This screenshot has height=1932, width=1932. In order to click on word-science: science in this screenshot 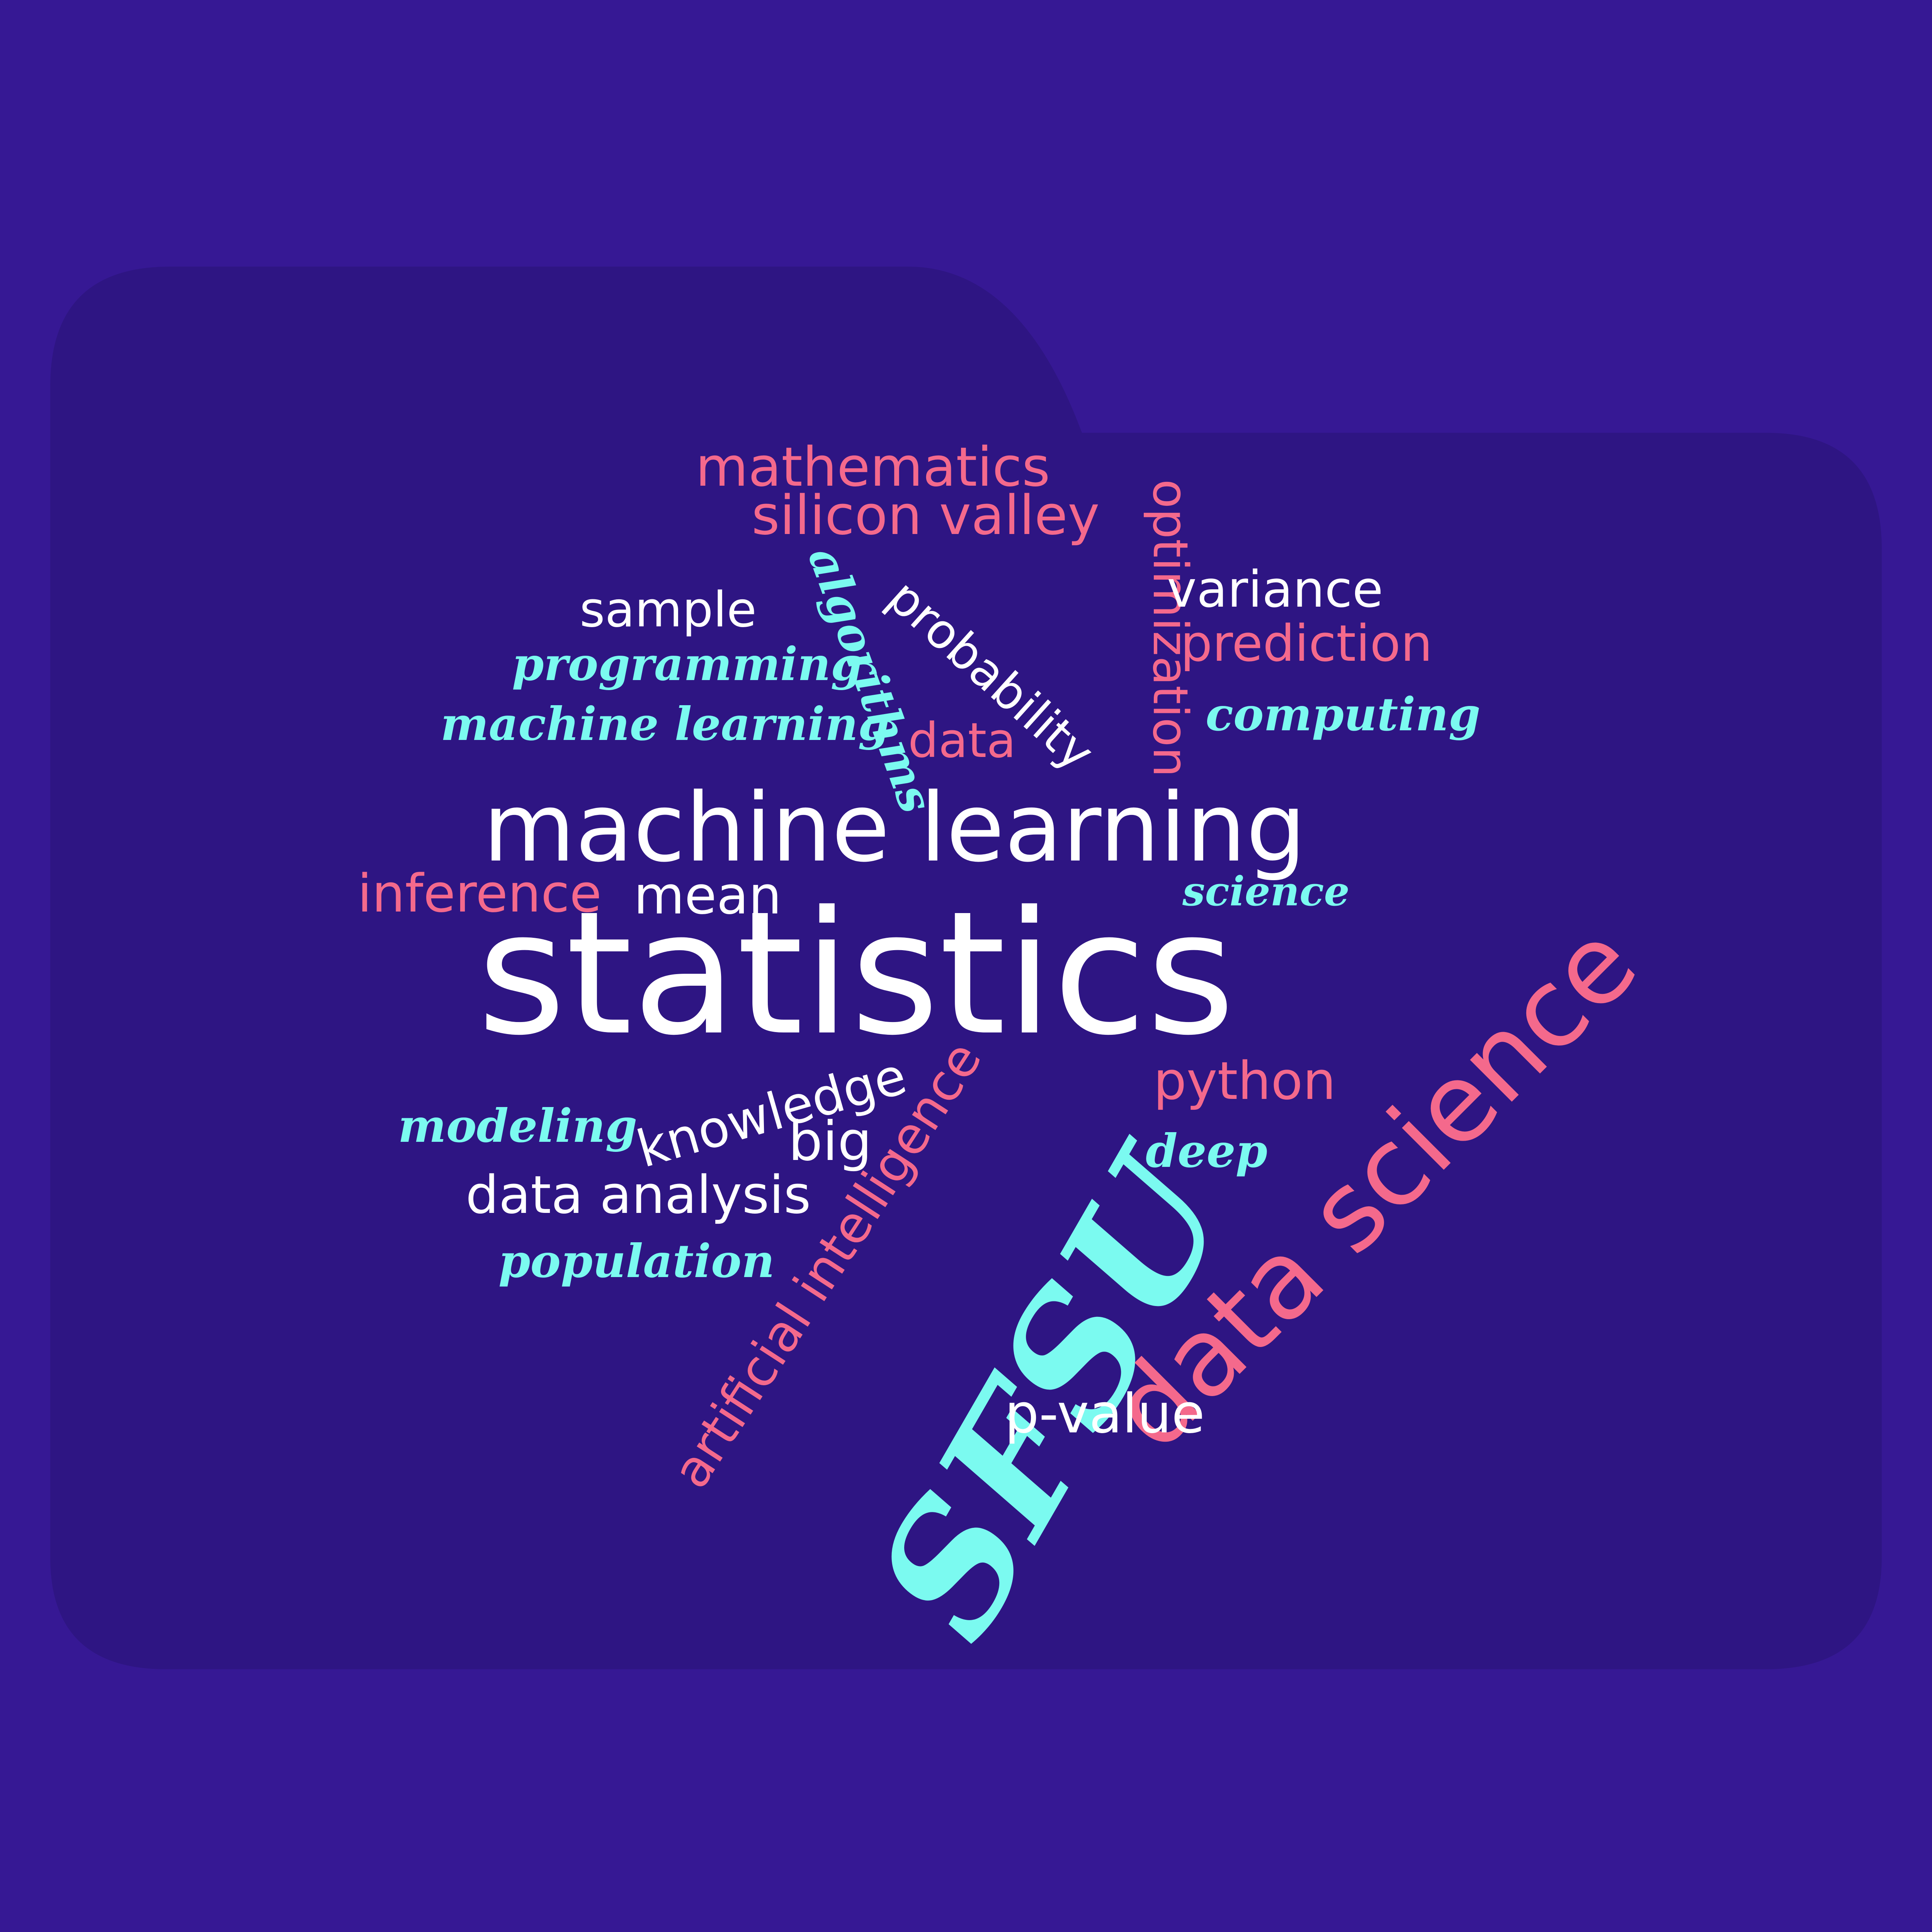, I will do `click(1266, 891)`.